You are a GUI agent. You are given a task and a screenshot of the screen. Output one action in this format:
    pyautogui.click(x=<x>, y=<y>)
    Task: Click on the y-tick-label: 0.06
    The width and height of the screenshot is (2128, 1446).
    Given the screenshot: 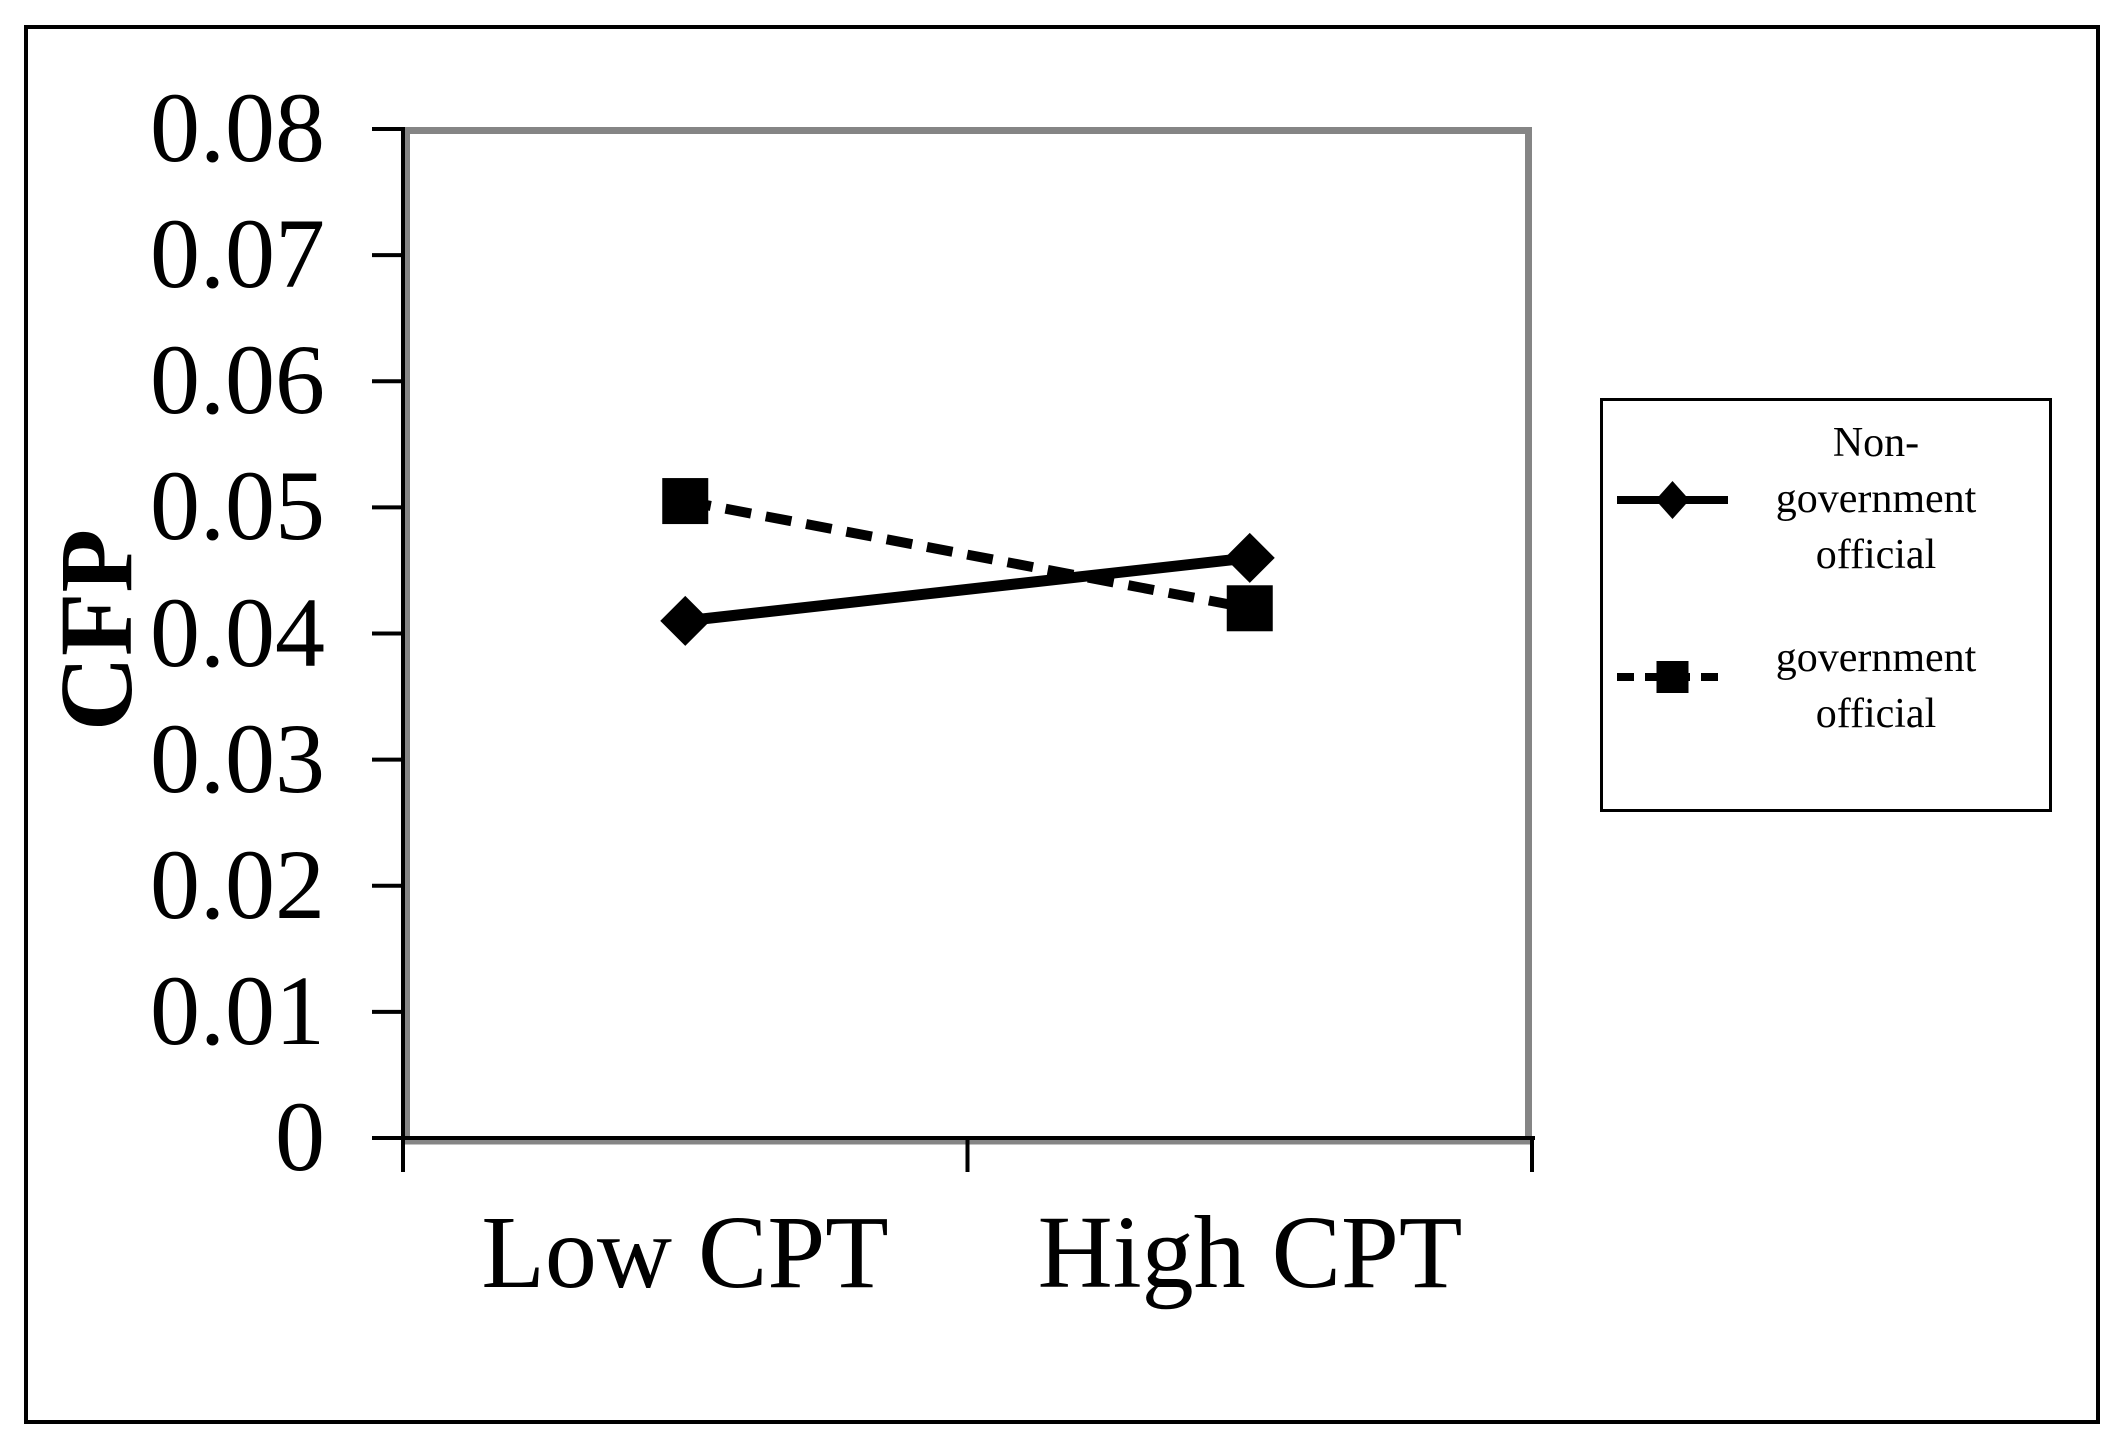 What is the action you would take?
    pyautogui.click(x=237, y=380)
    